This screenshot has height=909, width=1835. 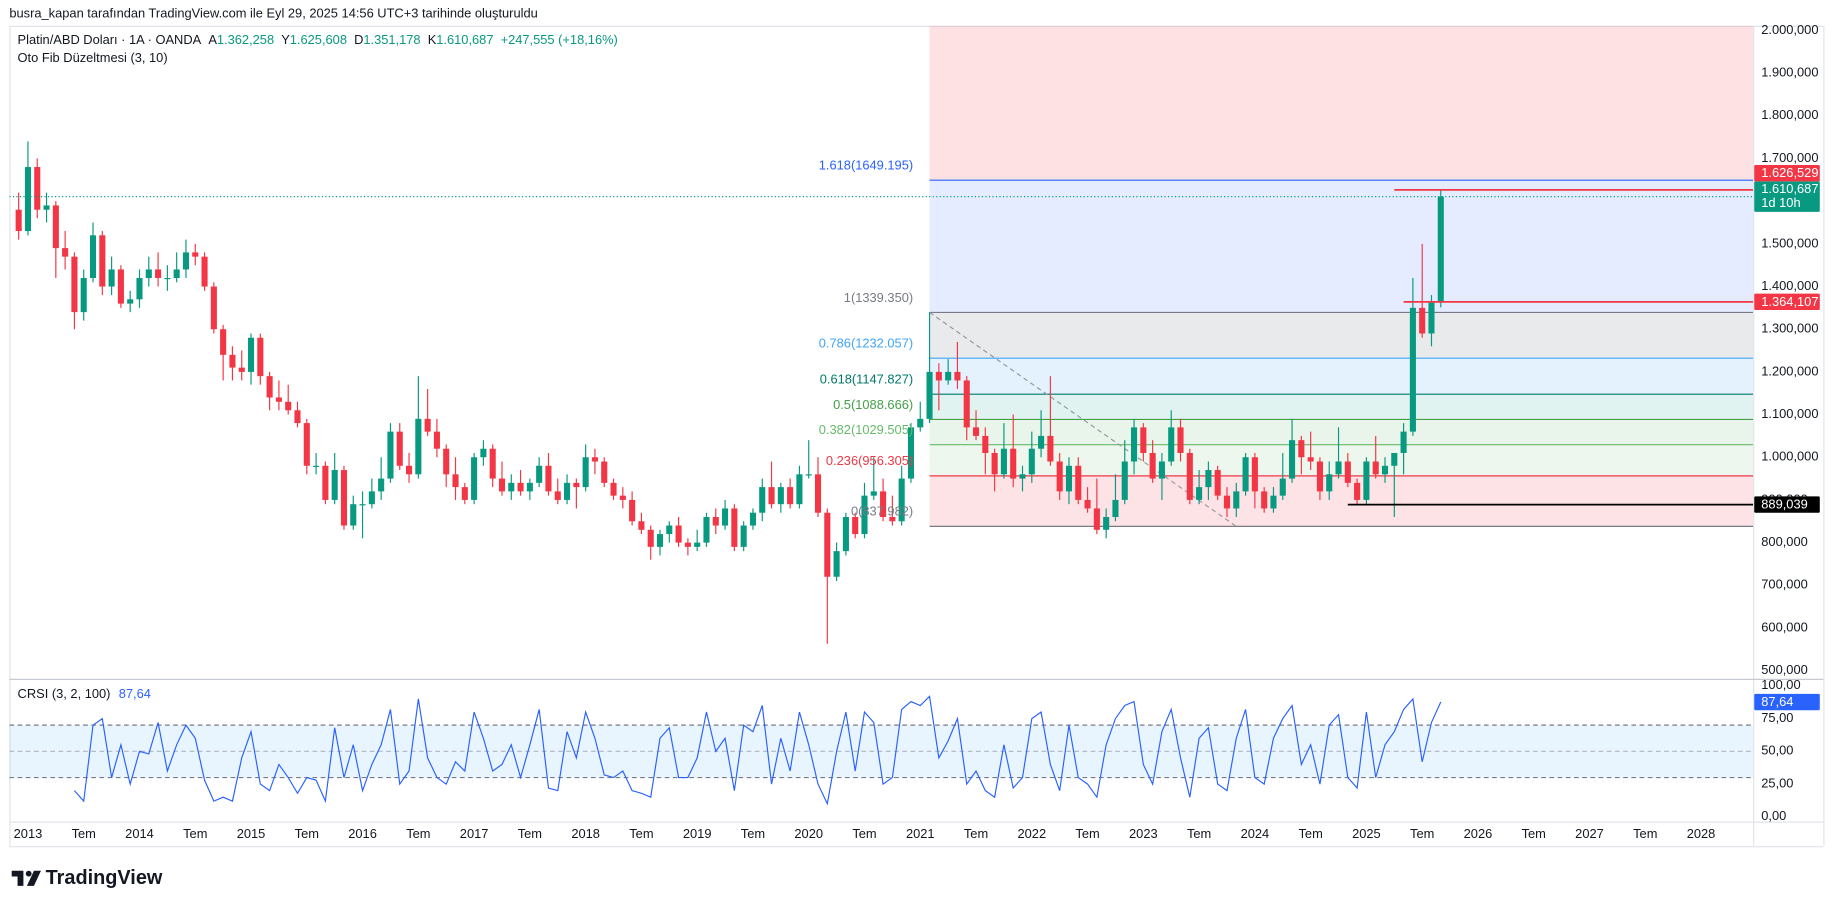 I want to click on hline-label: 889,039, so click(x=1784, y=504).